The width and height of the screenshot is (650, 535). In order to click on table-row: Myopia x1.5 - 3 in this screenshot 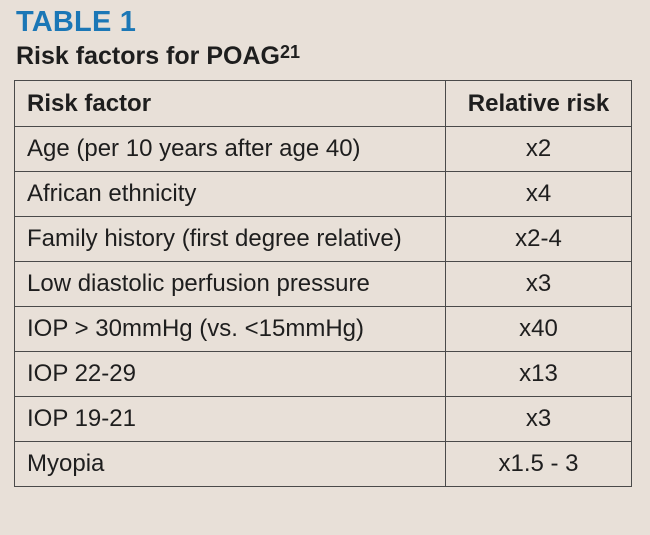, I will do `click(323, 464)`.